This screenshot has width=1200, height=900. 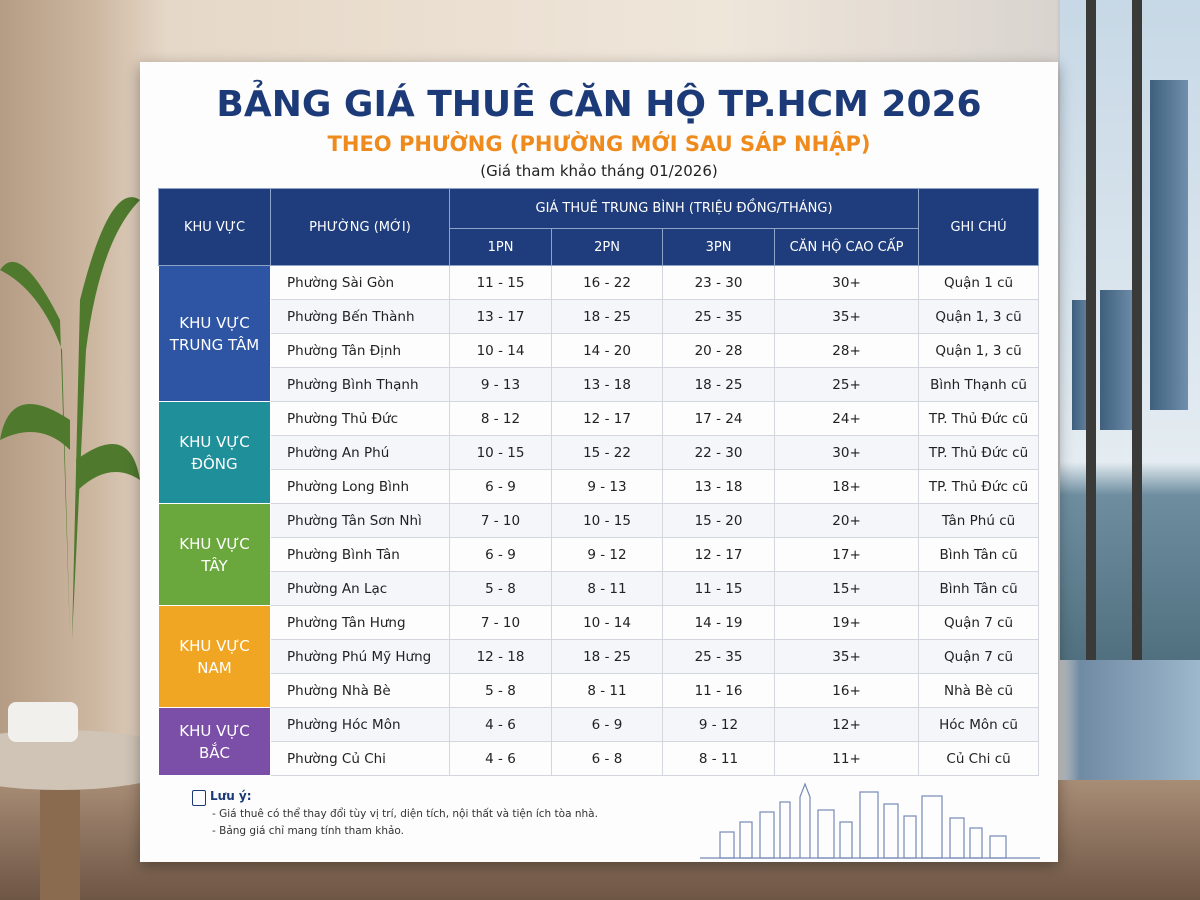 What do you see at coordinates (1118, 360) in the screenshot?
I see `tower` at bounding box center [1118, 360].